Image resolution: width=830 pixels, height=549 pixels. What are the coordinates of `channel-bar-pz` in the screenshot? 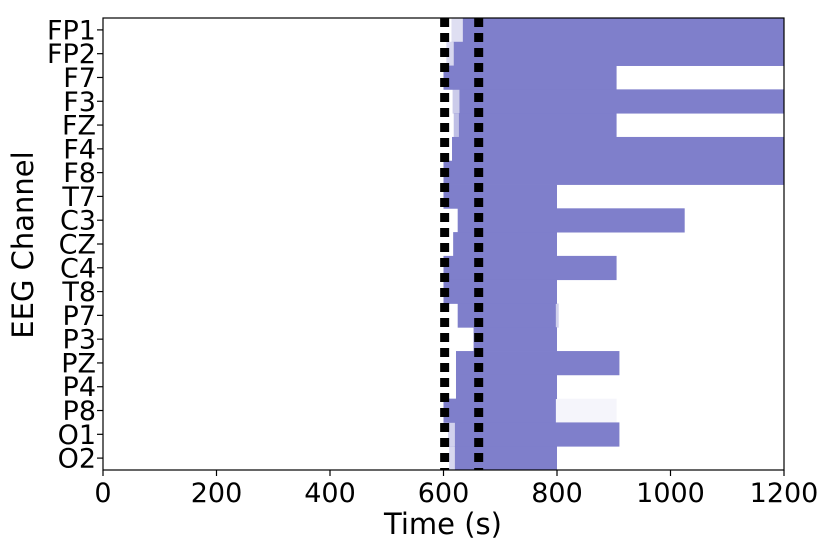 It's located at (537, 363).